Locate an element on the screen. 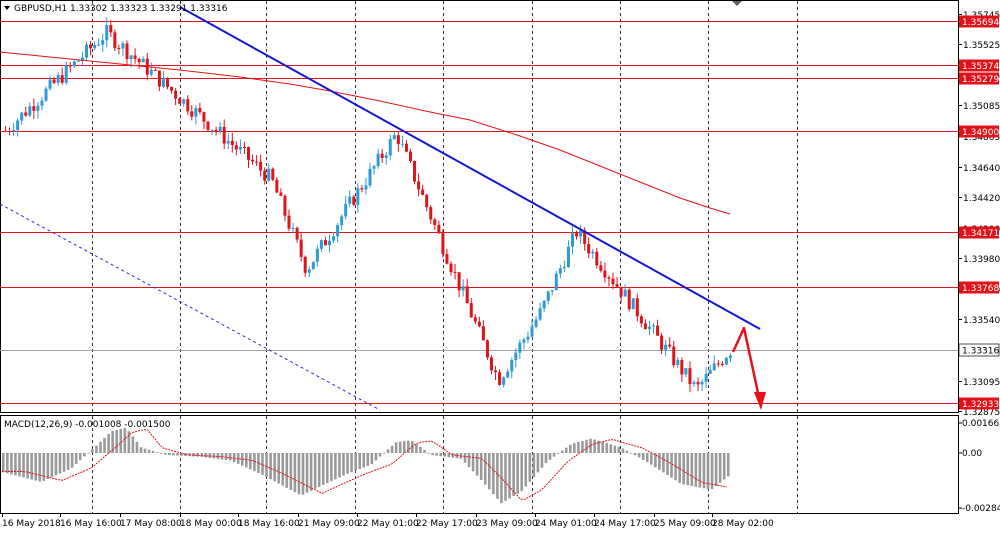 The width and height of the screenshot is (1000, 536). macd-axis: 0.001661 0.00 -0.002847 is located at coordinates (979, 466).